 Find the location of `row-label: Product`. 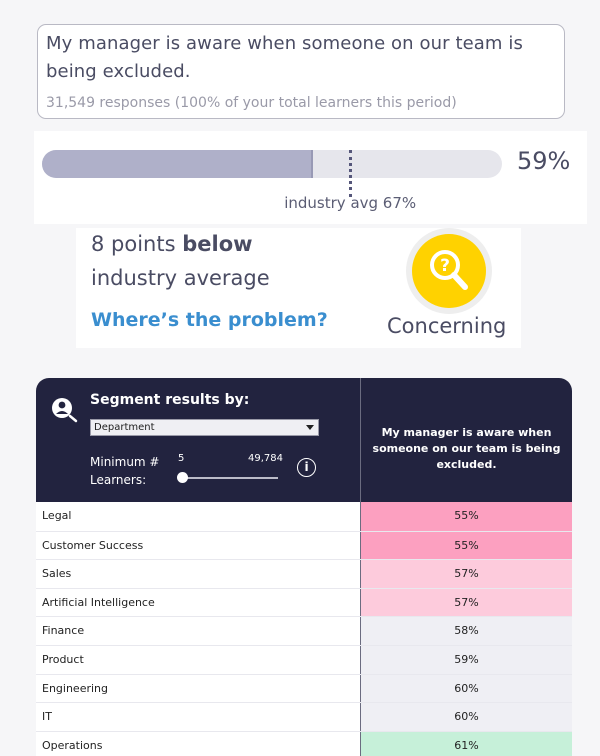

row-label: Product is located at coordinates (63, 659).